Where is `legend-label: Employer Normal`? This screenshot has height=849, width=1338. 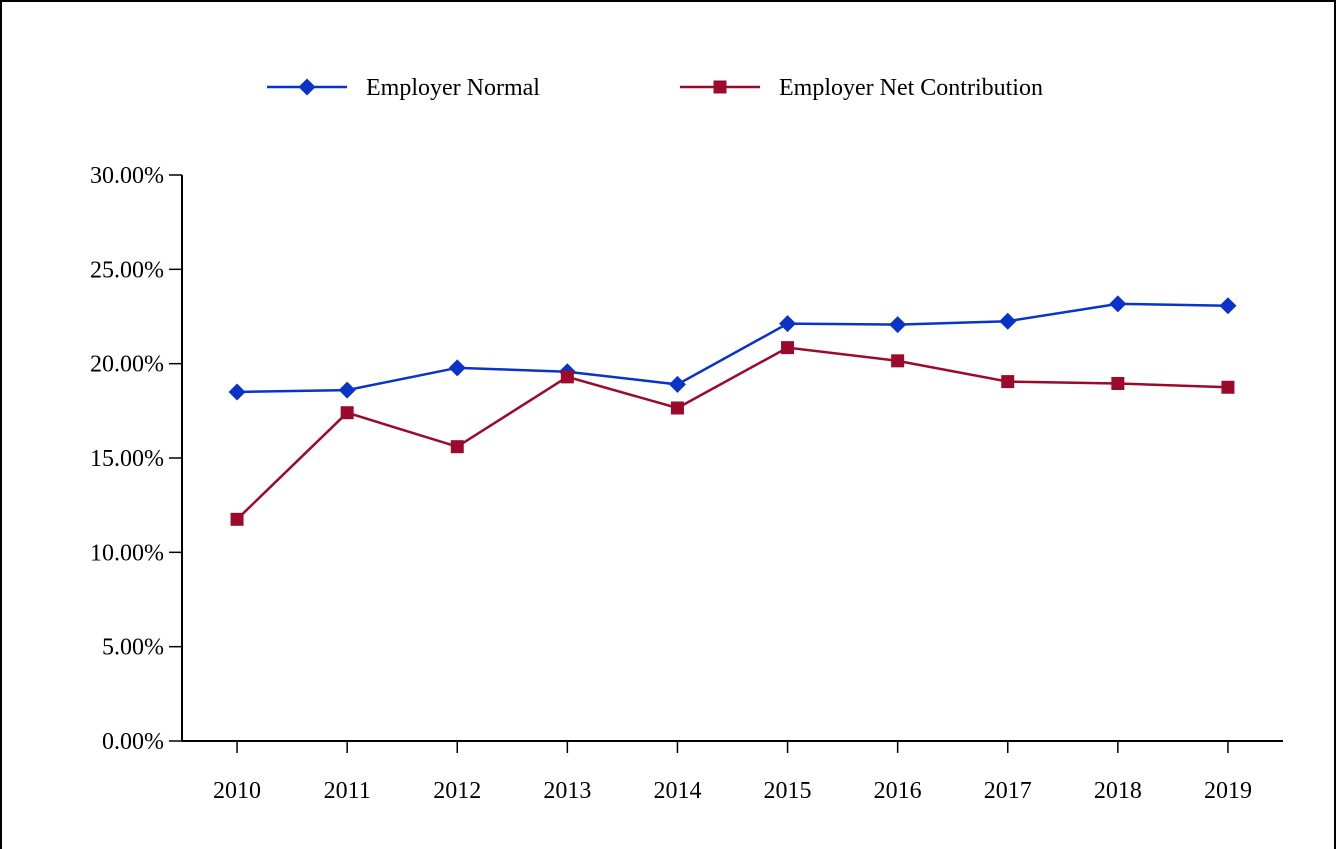
legend-label: Employer Normal is located at coordinates (453, 88).